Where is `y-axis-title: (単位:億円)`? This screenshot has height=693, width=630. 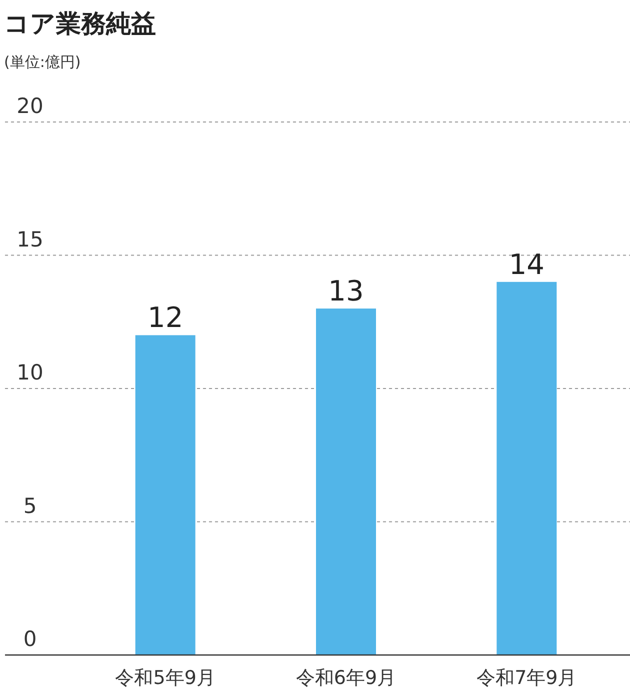
y-axis-title: (単位:億円) is located at coordinates (42, 62).